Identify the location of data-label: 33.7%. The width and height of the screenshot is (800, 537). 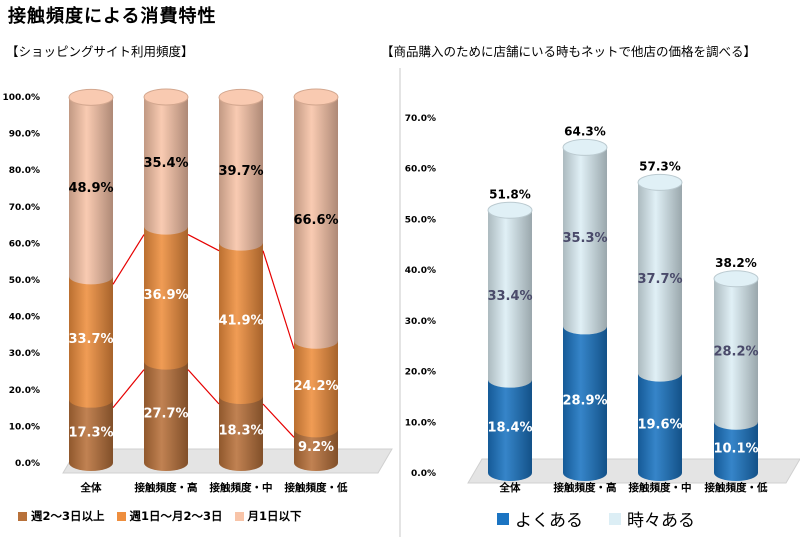
(90, 339).